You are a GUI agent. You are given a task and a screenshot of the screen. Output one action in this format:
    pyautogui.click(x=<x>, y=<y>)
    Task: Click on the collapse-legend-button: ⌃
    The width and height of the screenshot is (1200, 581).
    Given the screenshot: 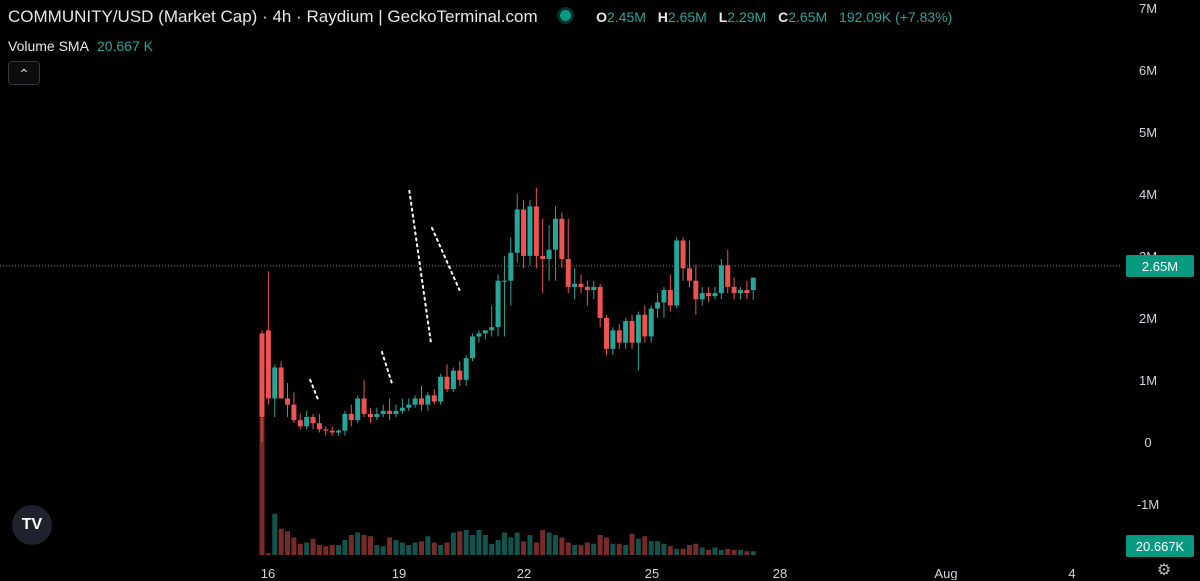 What is the action you would take?
    pyautogui.click(x=24, y=73)
    